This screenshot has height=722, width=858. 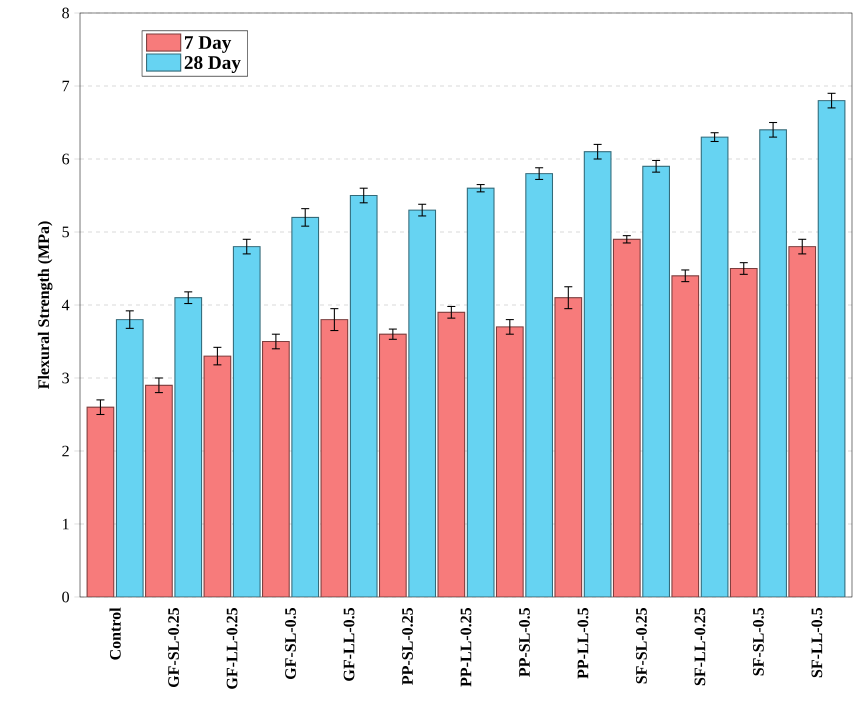 What do you see at coordinates (65, 378) in the screenshot?
I see `y-tick-label: 3` at bounding box center [65, 378].